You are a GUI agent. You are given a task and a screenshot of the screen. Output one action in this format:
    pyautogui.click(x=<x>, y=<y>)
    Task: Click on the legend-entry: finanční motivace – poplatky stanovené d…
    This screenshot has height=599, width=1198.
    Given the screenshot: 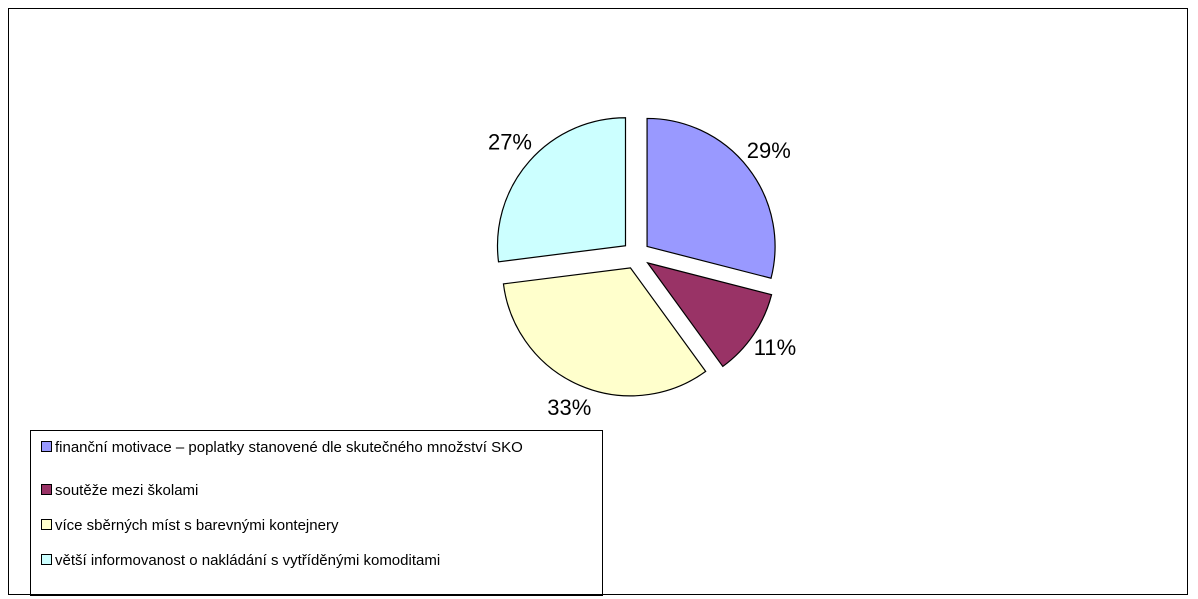 What is the action you would take?
    pyautogui.click(x=311, y=448)
    